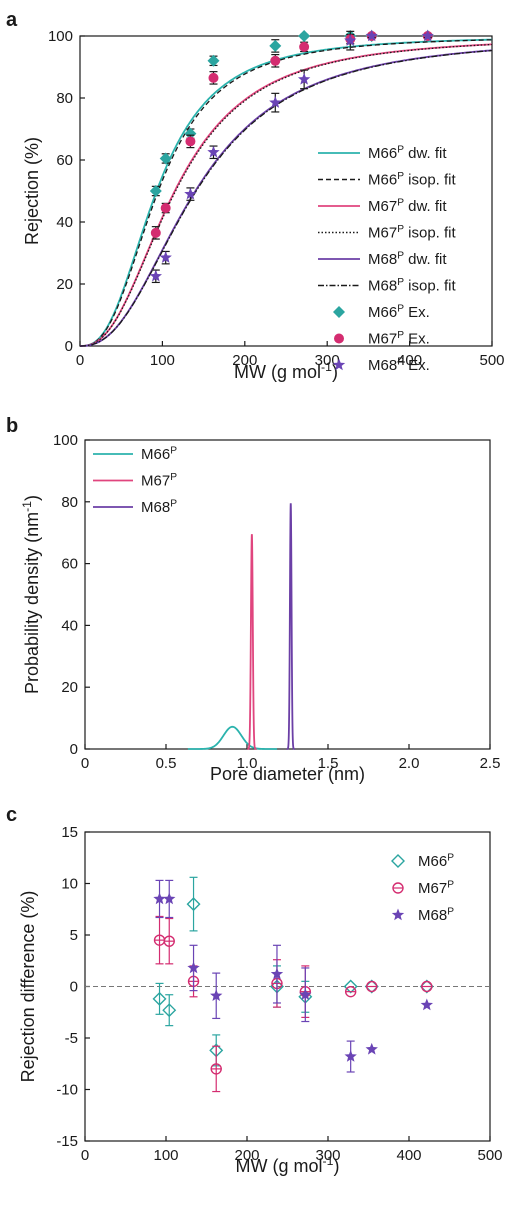 This screenshot has height=1208, width=515. Describe the element at coordinates (28, 987) in the screenshot. I see `y-axis-label: Rejection difference (%)` at that location.